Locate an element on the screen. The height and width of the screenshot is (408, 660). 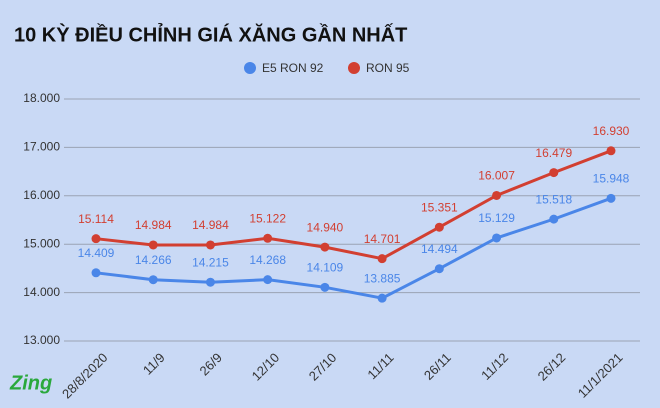
value-label: 13.885 is located at coordinates (382, 278).